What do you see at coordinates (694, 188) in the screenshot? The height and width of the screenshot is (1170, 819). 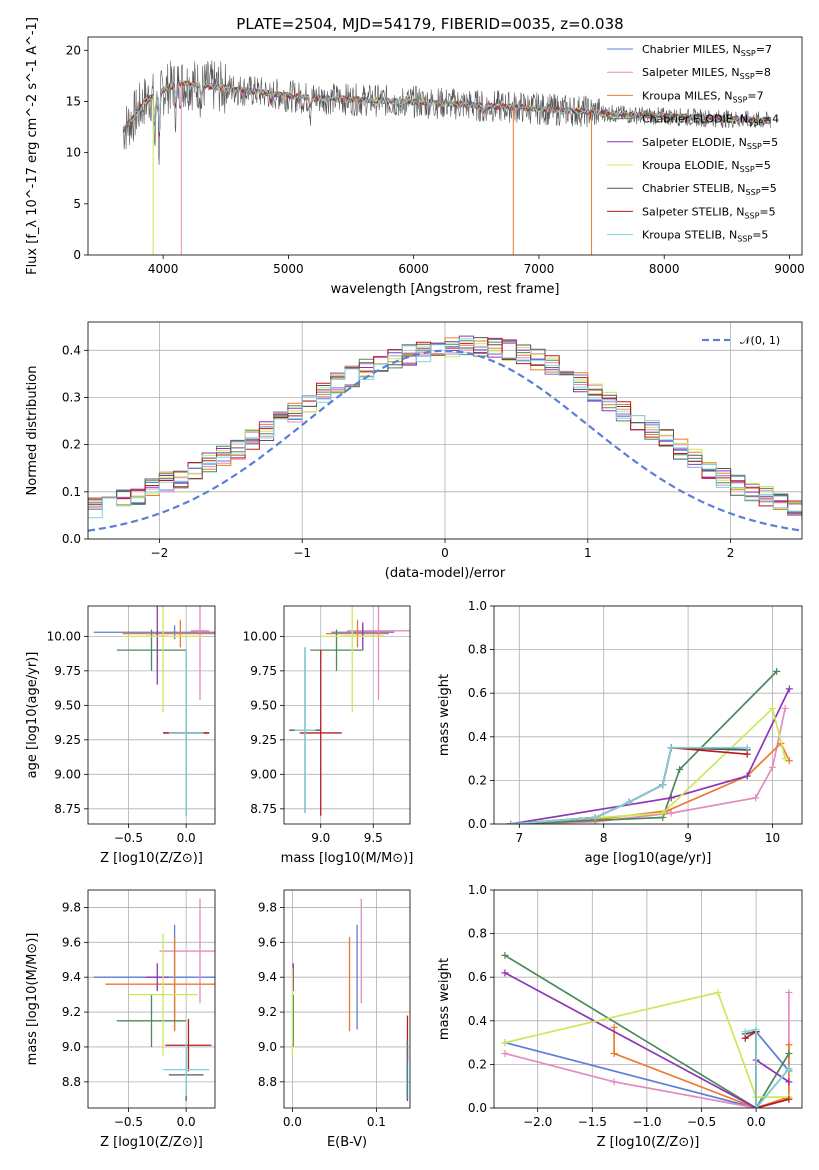 I see `legend-label: Chabrier STELIB, N` at bounding box center [694, 188].